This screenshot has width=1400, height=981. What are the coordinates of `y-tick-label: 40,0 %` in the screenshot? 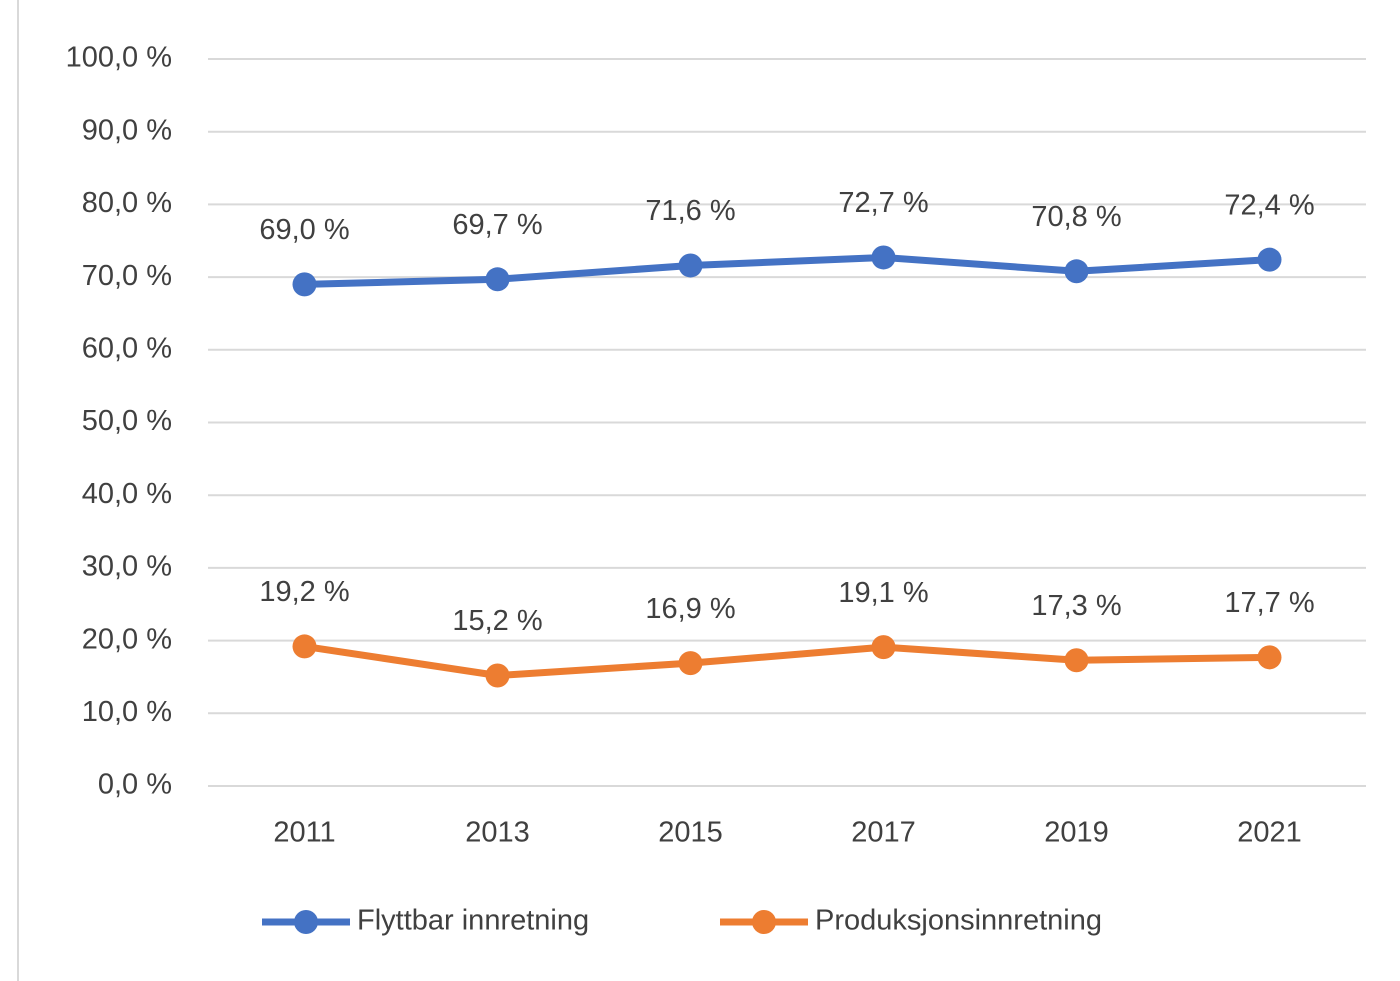 It's located at (127, 494).